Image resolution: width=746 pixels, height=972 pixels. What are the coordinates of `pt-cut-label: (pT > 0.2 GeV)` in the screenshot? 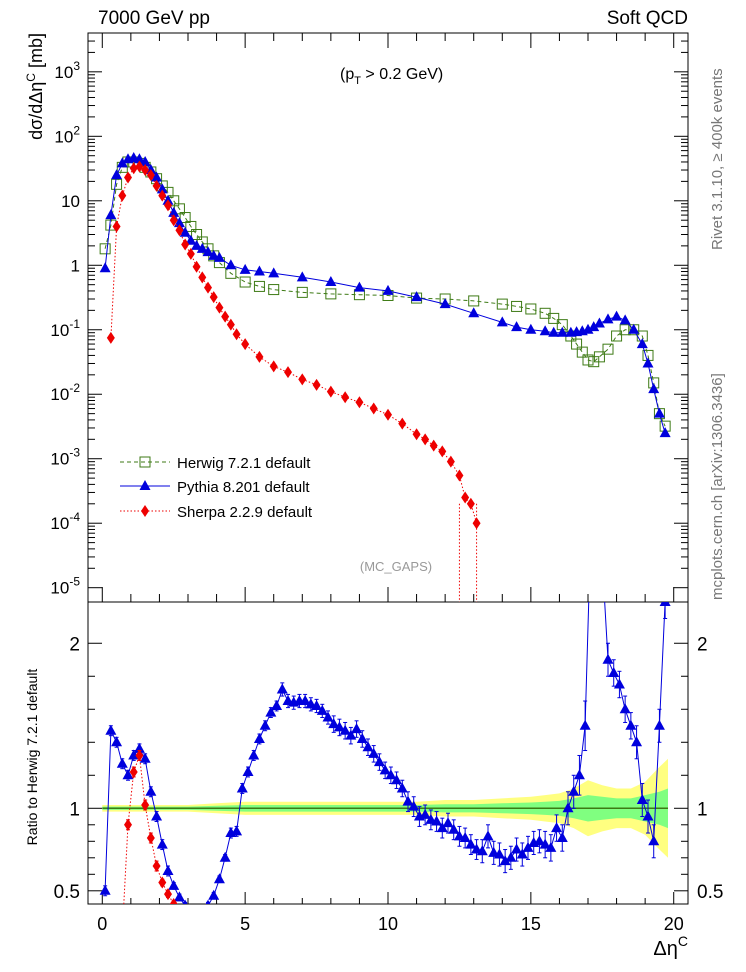 It's located at (391, 76).